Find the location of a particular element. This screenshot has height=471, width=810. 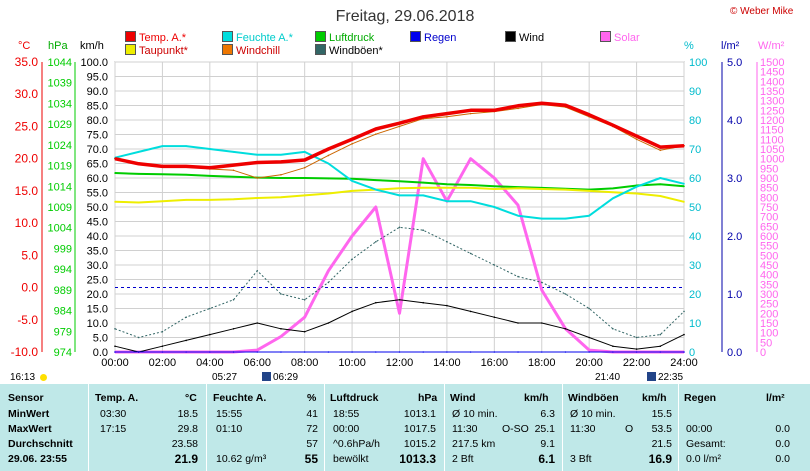

x-tick-label: 16:00 is located at coordinates (495, 363).